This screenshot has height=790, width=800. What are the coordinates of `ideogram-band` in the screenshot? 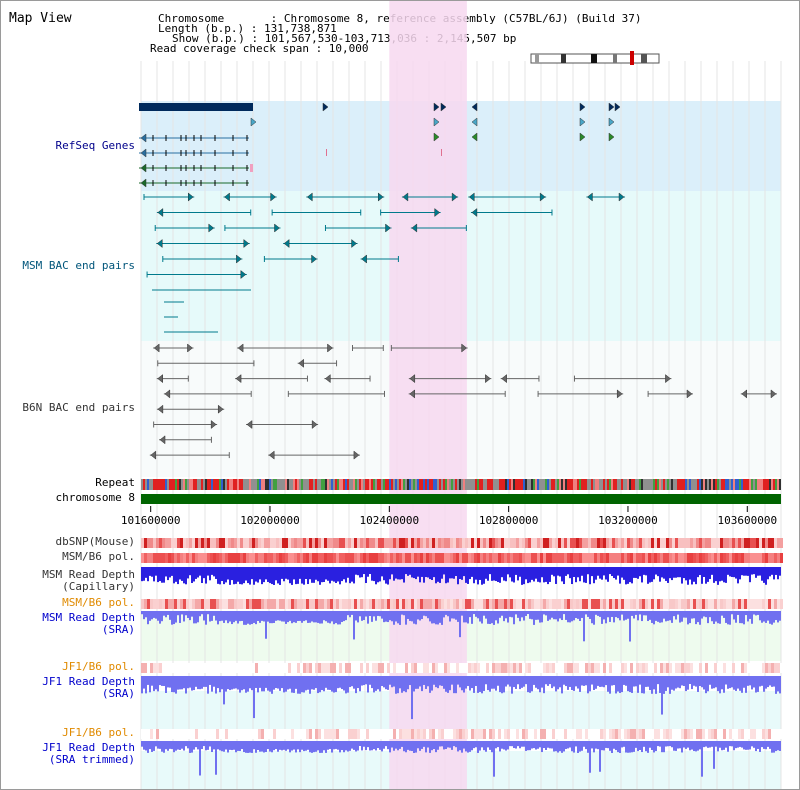 It's located at (615, 58).